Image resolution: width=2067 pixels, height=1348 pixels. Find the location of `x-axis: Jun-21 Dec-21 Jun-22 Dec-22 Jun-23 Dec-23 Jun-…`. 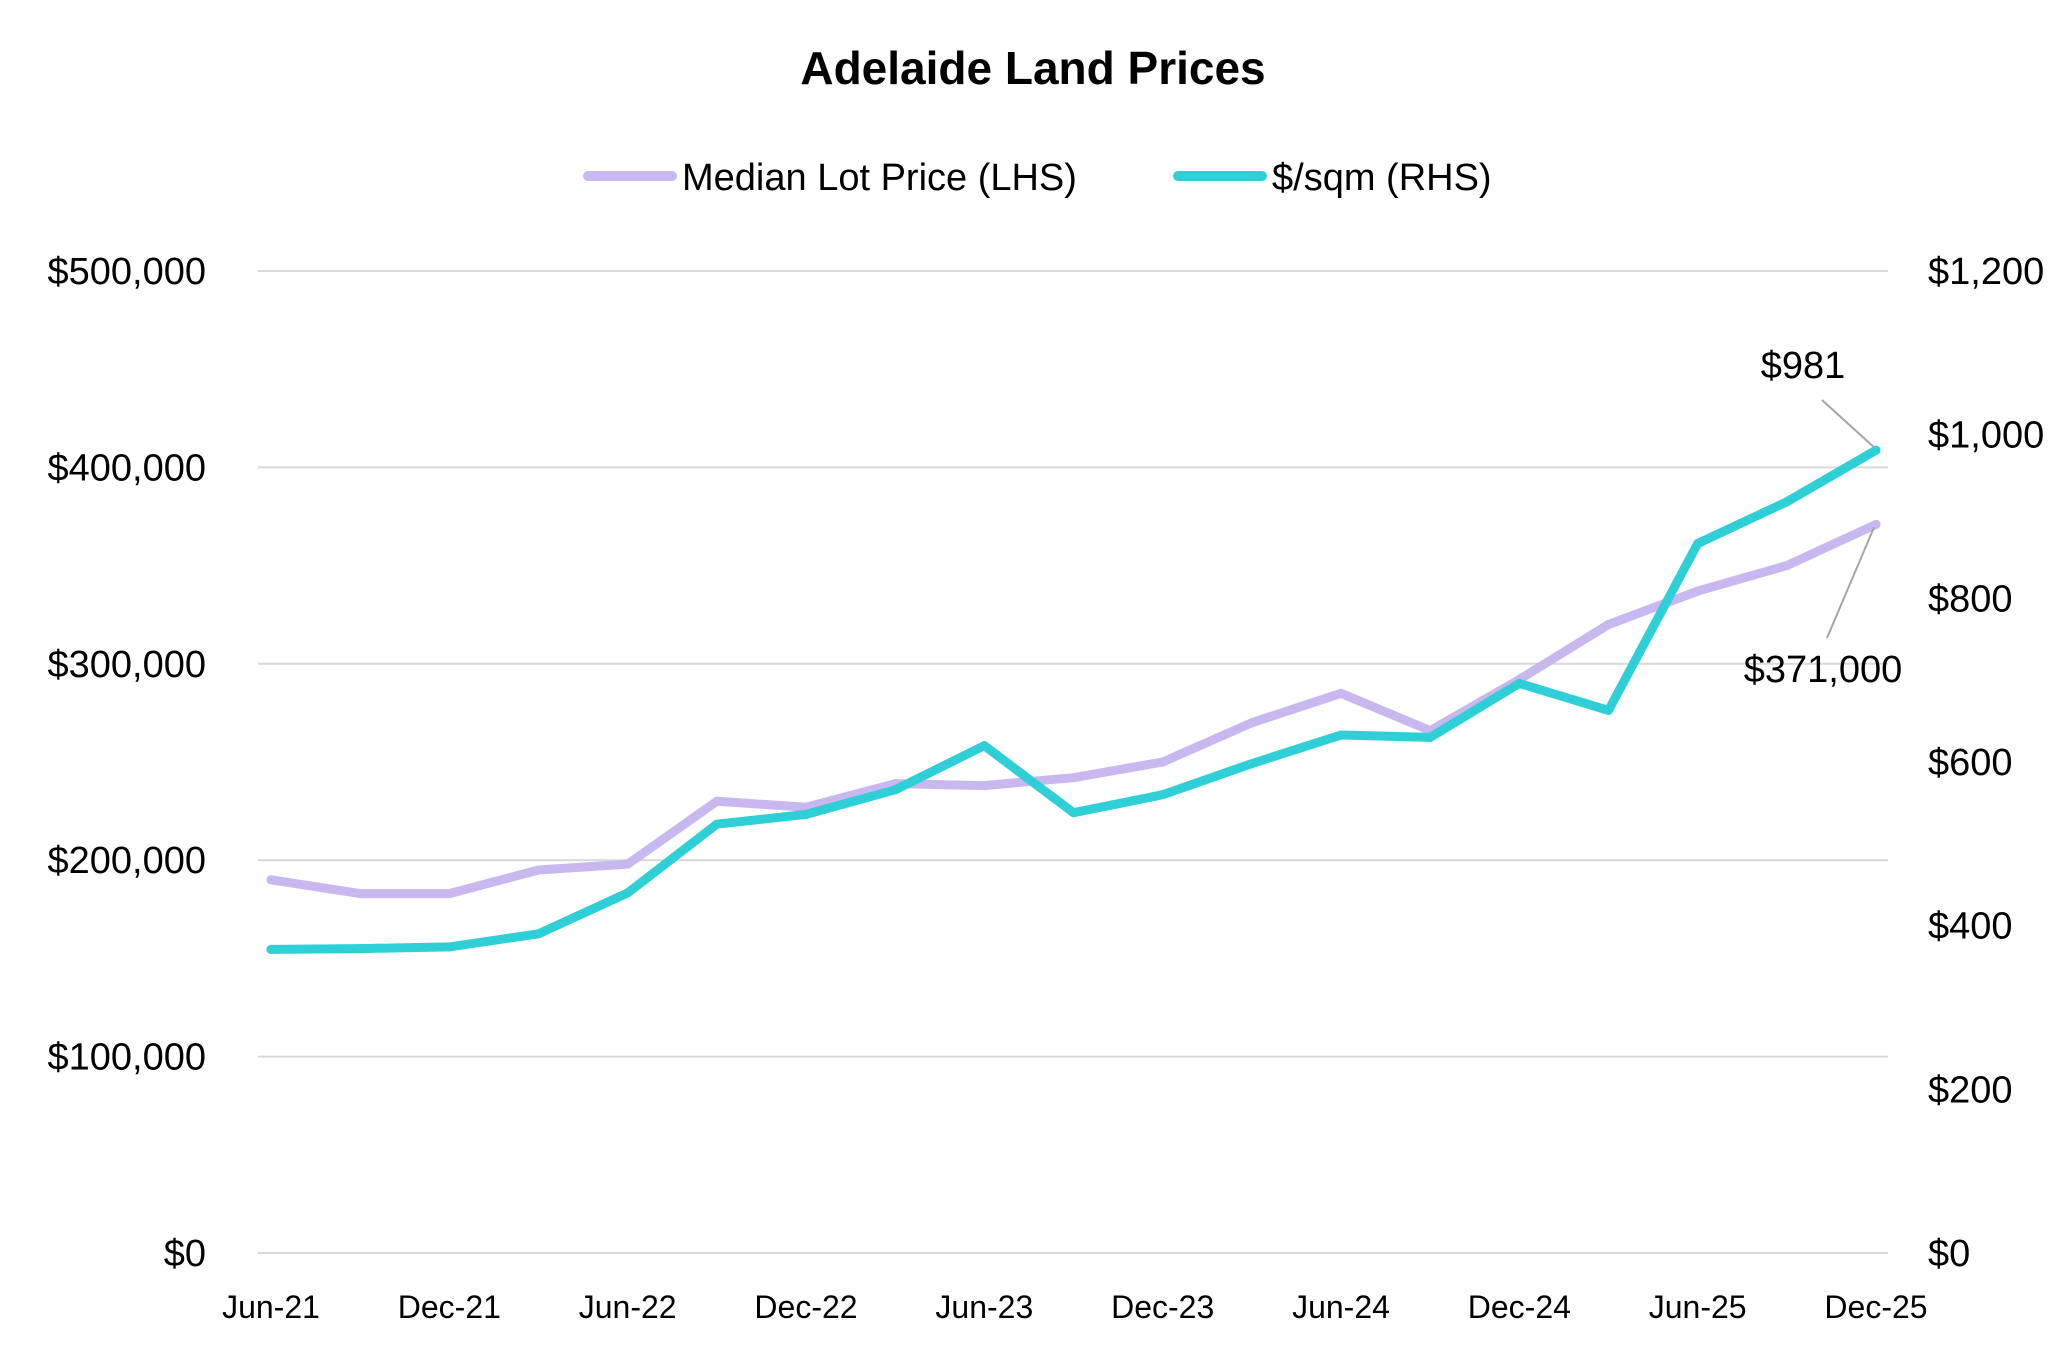

x-axis: Jun-21 Dec-21 Jun-22 Dec-22 Jun-23 Dec-23 Jun-… is located at coordinates (1075, 1307).